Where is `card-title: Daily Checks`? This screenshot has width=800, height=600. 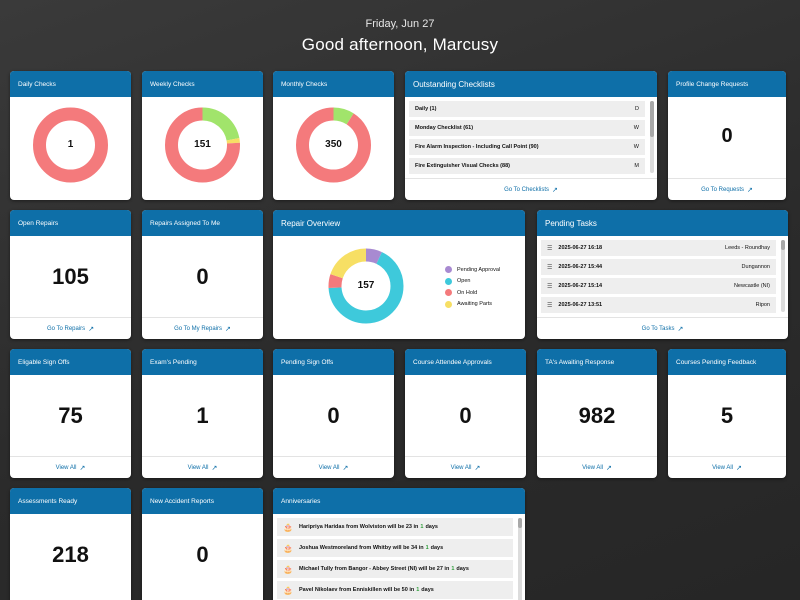 card-title: Daily Checks is located at coordinates (70, 84).